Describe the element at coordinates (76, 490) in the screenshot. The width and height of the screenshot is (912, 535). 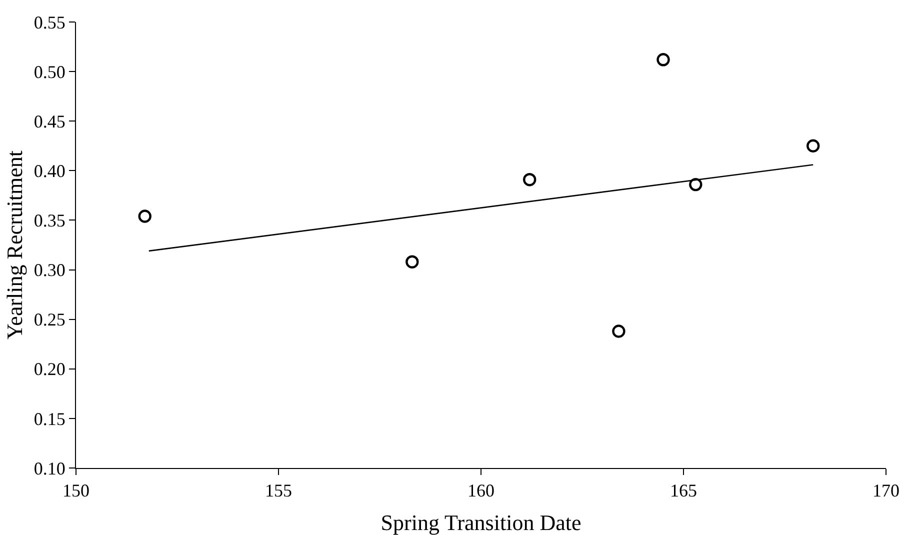
I see `x-tick-label: 150` at that location.